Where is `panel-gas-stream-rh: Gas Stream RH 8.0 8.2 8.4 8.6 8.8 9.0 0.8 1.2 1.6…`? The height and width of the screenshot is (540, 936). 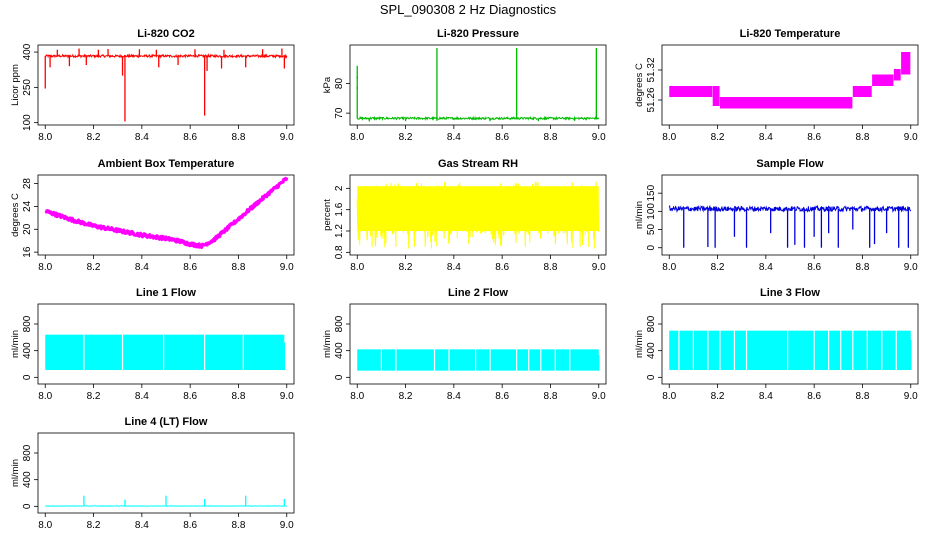
panel-gas-stream-rh: Gas Stream RH 8.0 8.2 8.4 8.6 8.8 9.0 0.8 1.2 1.6… is located at coordinates (464, 215).